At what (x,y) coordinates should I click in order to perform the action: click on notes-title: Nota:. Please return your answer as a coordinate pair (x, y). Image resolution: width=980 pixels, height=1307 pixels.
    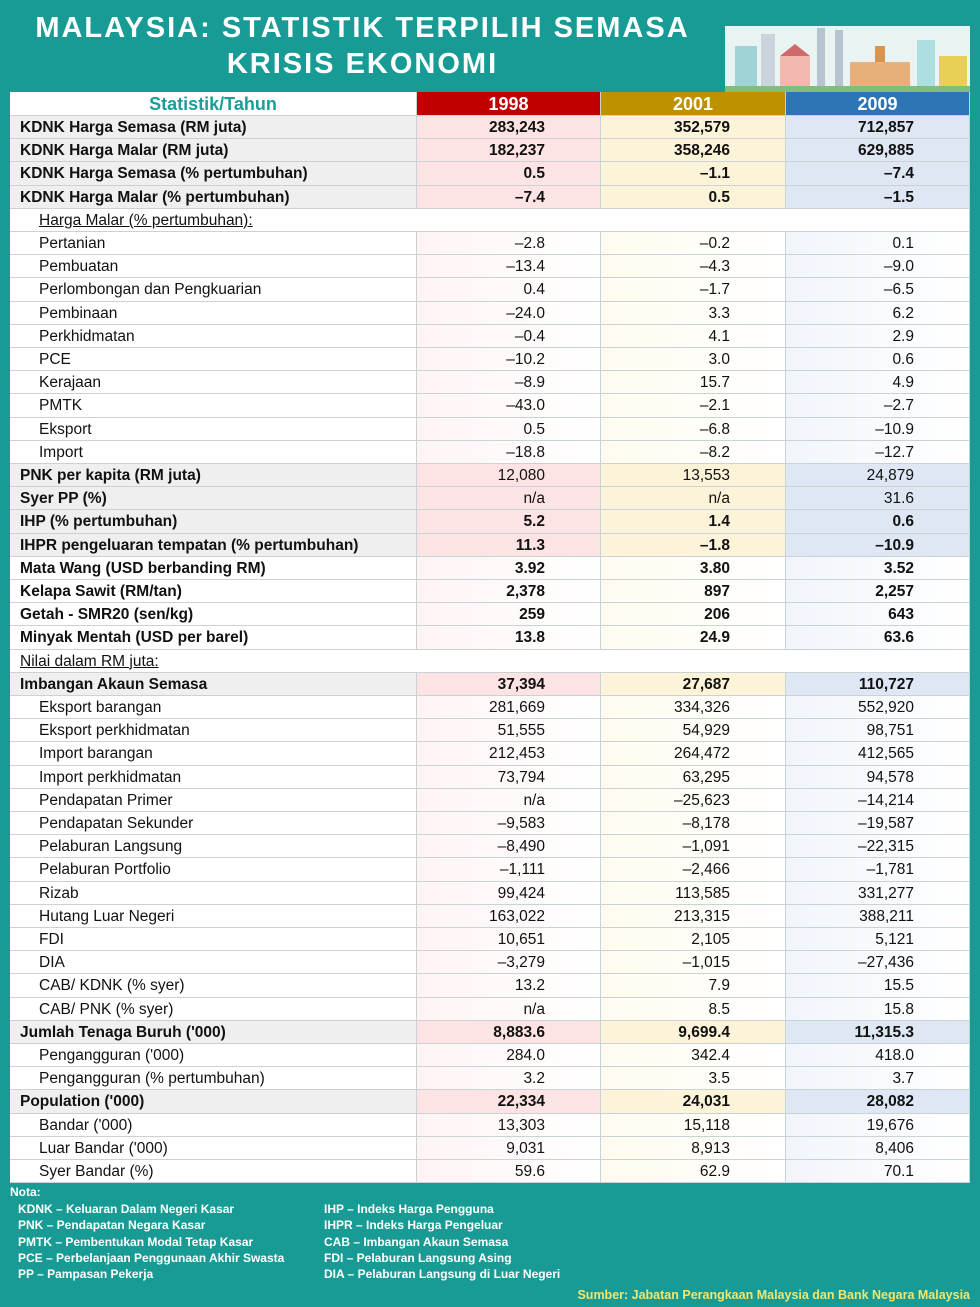
    Looking at the image, I should click on (25, 1192).